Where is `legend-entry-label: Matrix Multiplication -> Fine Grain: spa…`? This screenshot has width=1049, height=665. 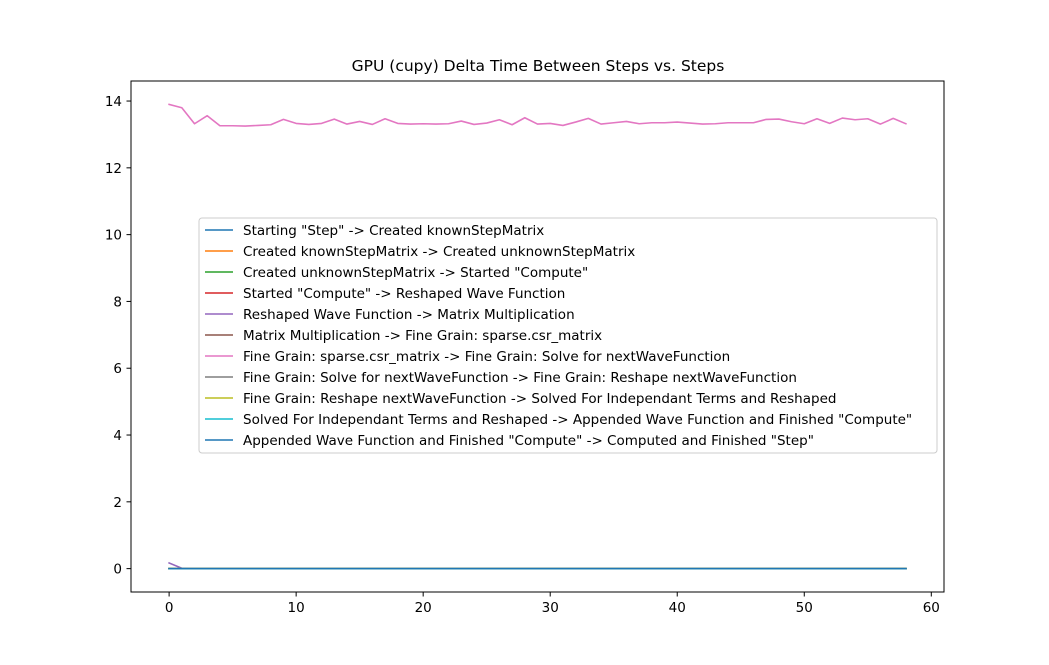 legend-entry-label: Matrix Multiplication -> Fine Grain: spa… is located at coordinates (422, 336).